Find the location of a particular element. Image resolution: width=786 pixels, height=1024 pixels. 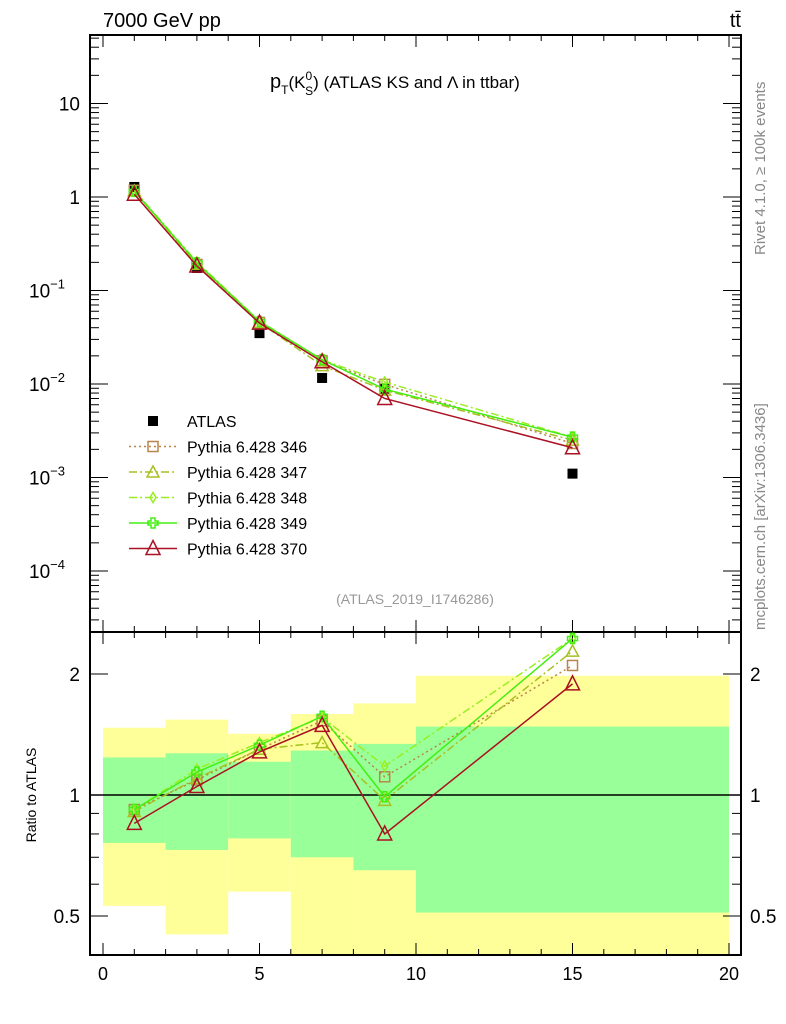

plot-title: pT(K0 S) (ATLAS KS and Λ in ttbar) is located at coordinates (395, 83).